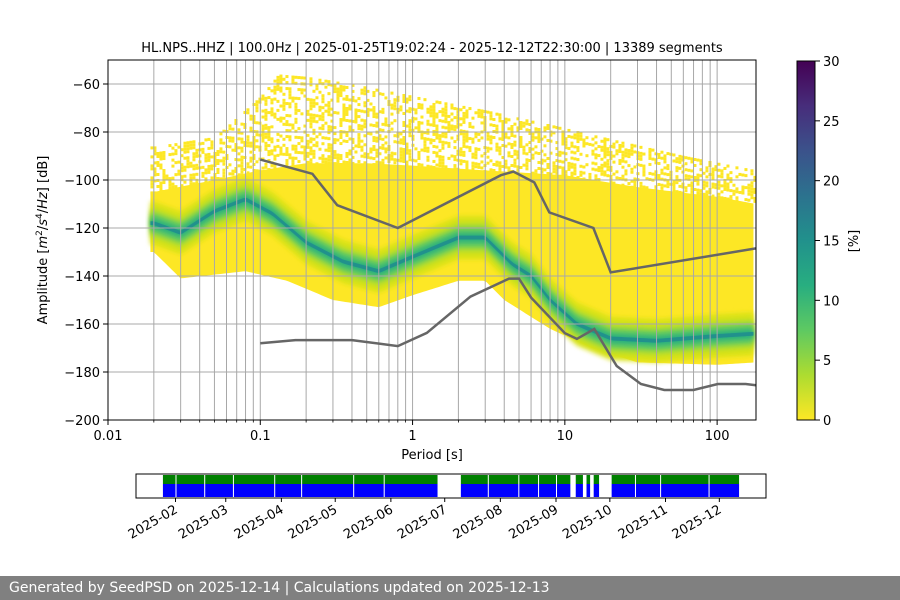 The height and width of the screenshot is (600, 900). What do you see at coordinates (82, 325) in the screenshot?
I see `y-tick-label: −160` at bounding box center [82, 325].